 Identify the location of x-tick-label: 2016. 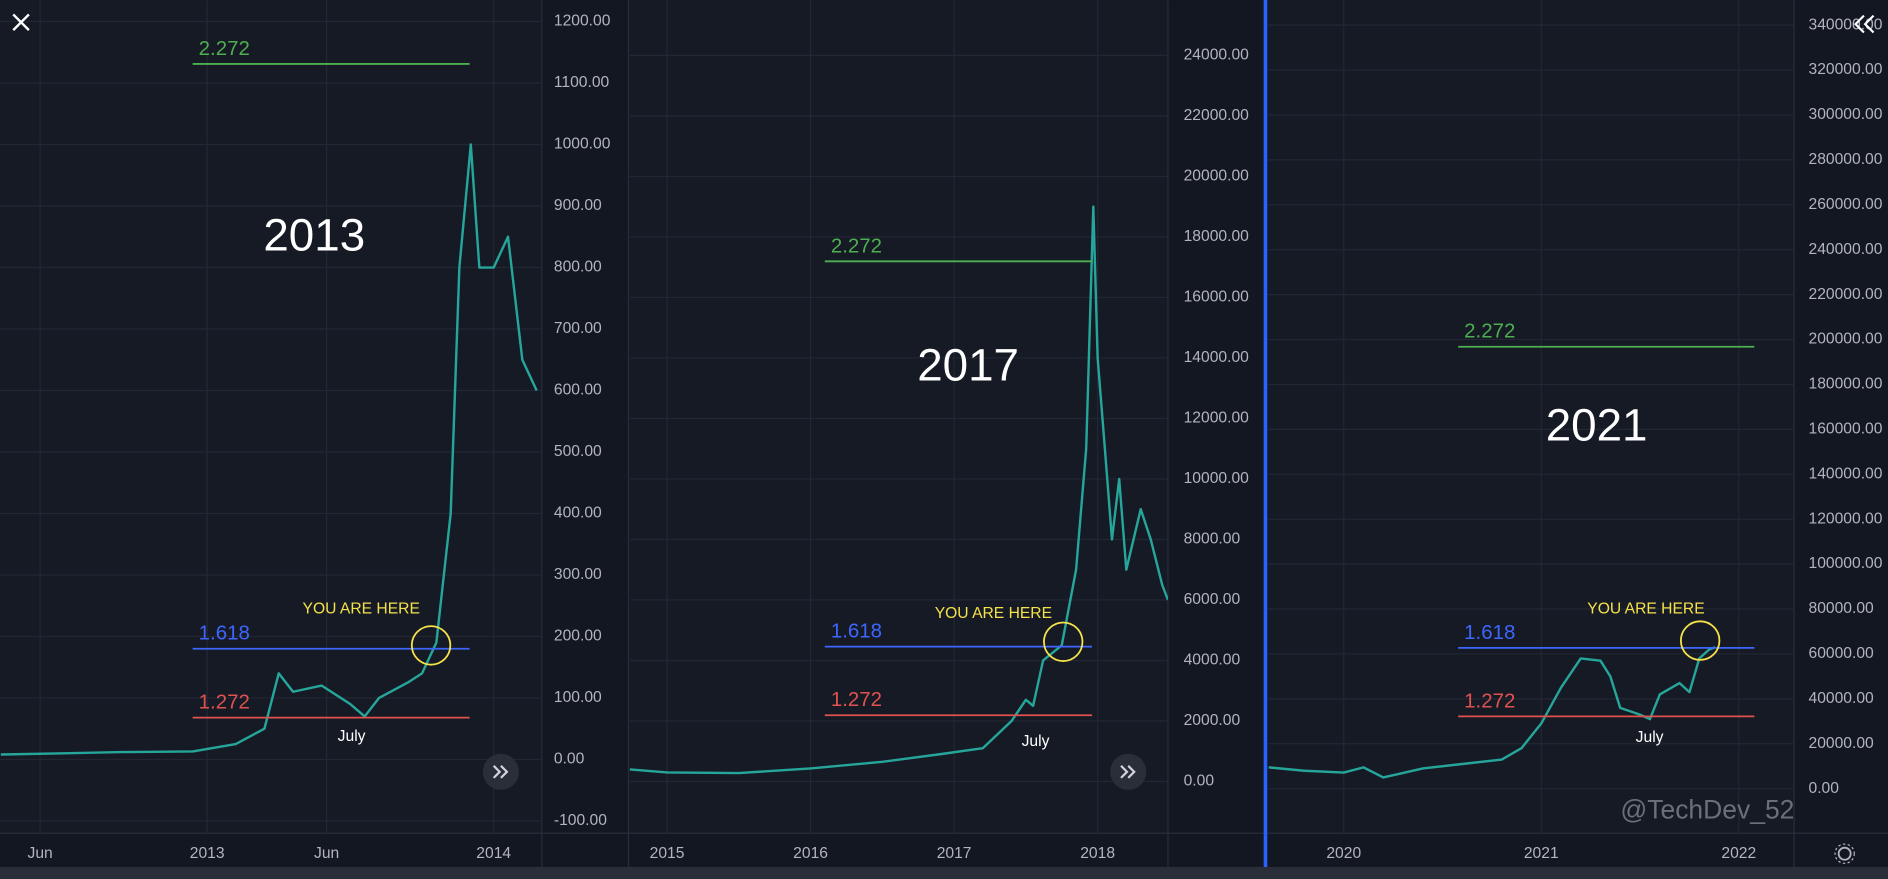
(810, 853).